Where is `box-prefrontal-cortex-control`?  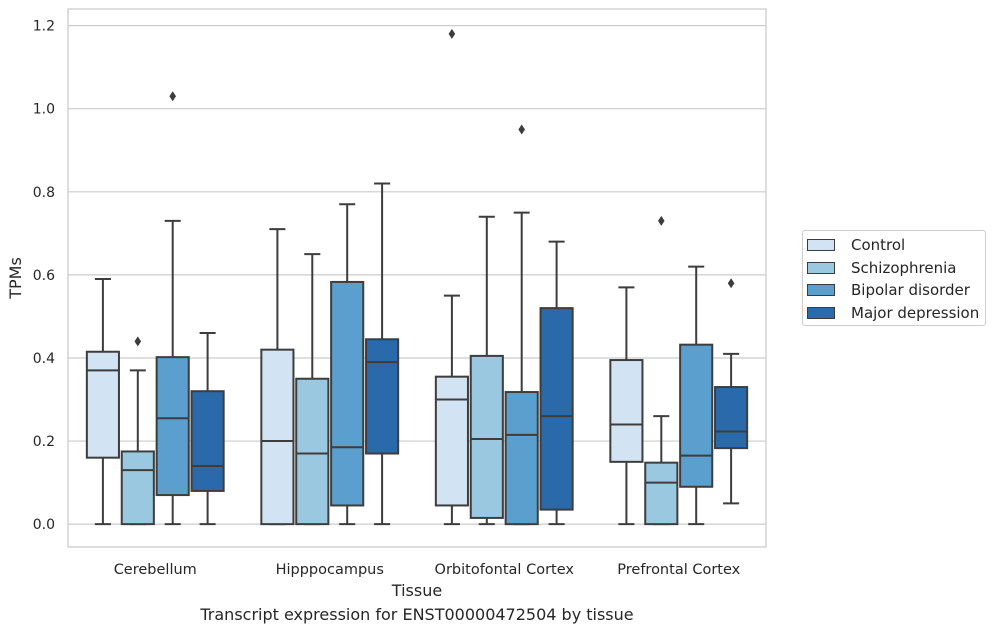
box-prefrontal-cortex-control is located at coordinates (626, 406).